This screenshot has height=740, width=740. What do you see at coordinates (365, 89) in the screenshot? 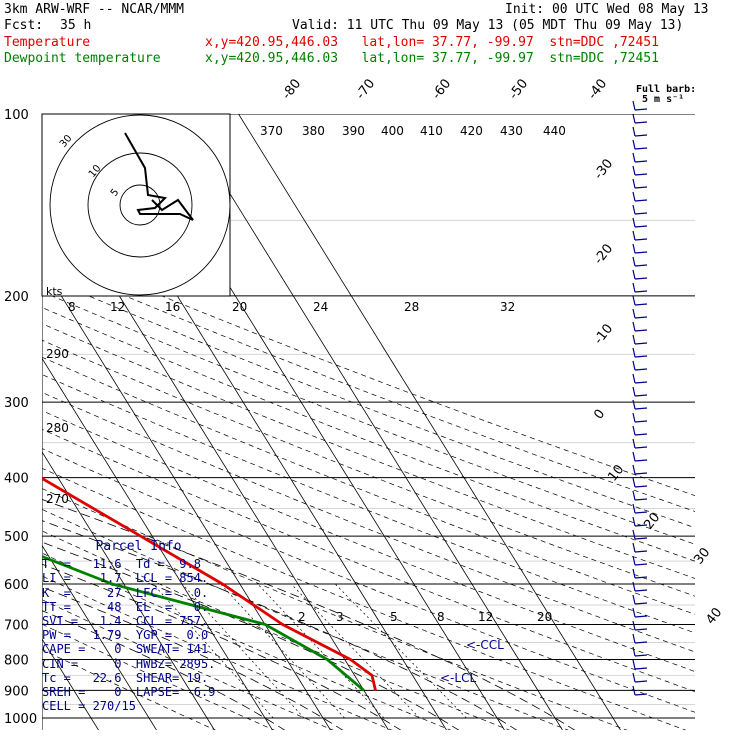
I see `temperature-tick-label: -70` at bounding box center [365, 89].